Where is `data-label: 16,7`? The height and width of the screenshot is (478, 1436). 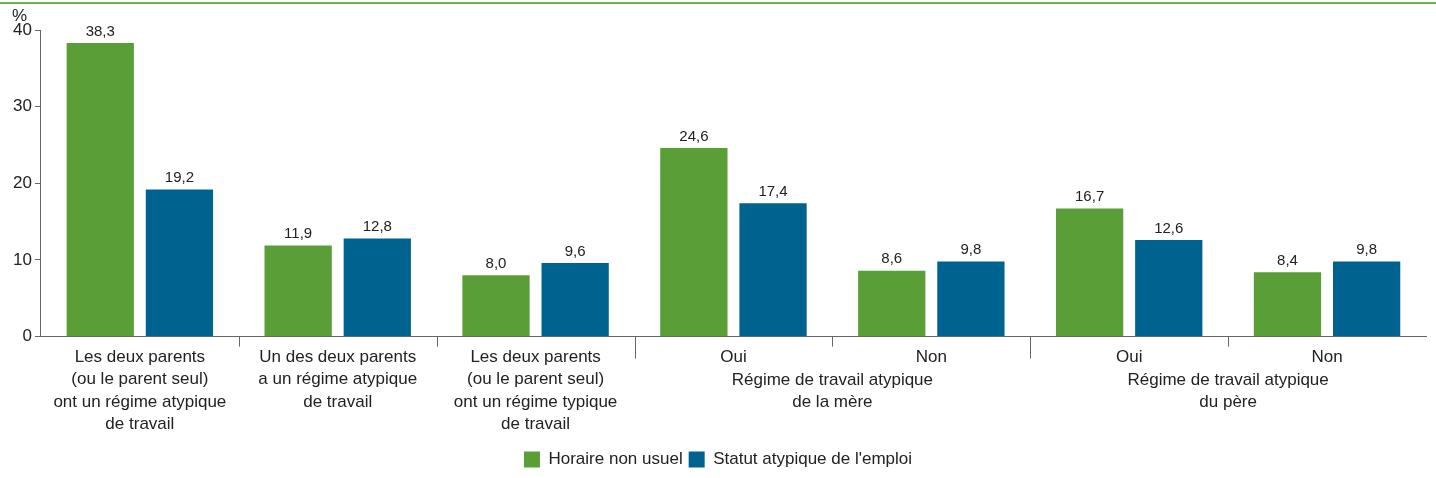
data-label: 16,7 is located at coordinates (1090, 196).